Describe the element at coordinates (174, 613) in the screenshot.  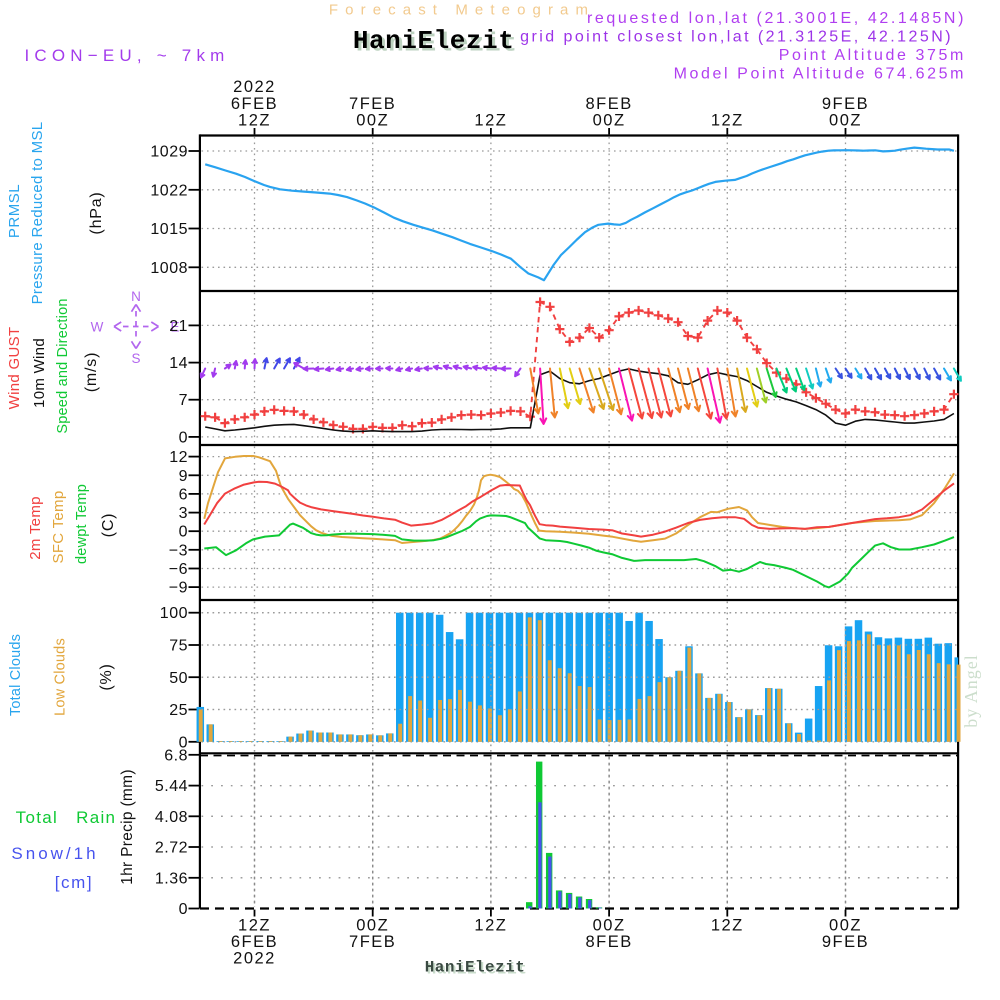
I see `svg-text: 100` at that location.